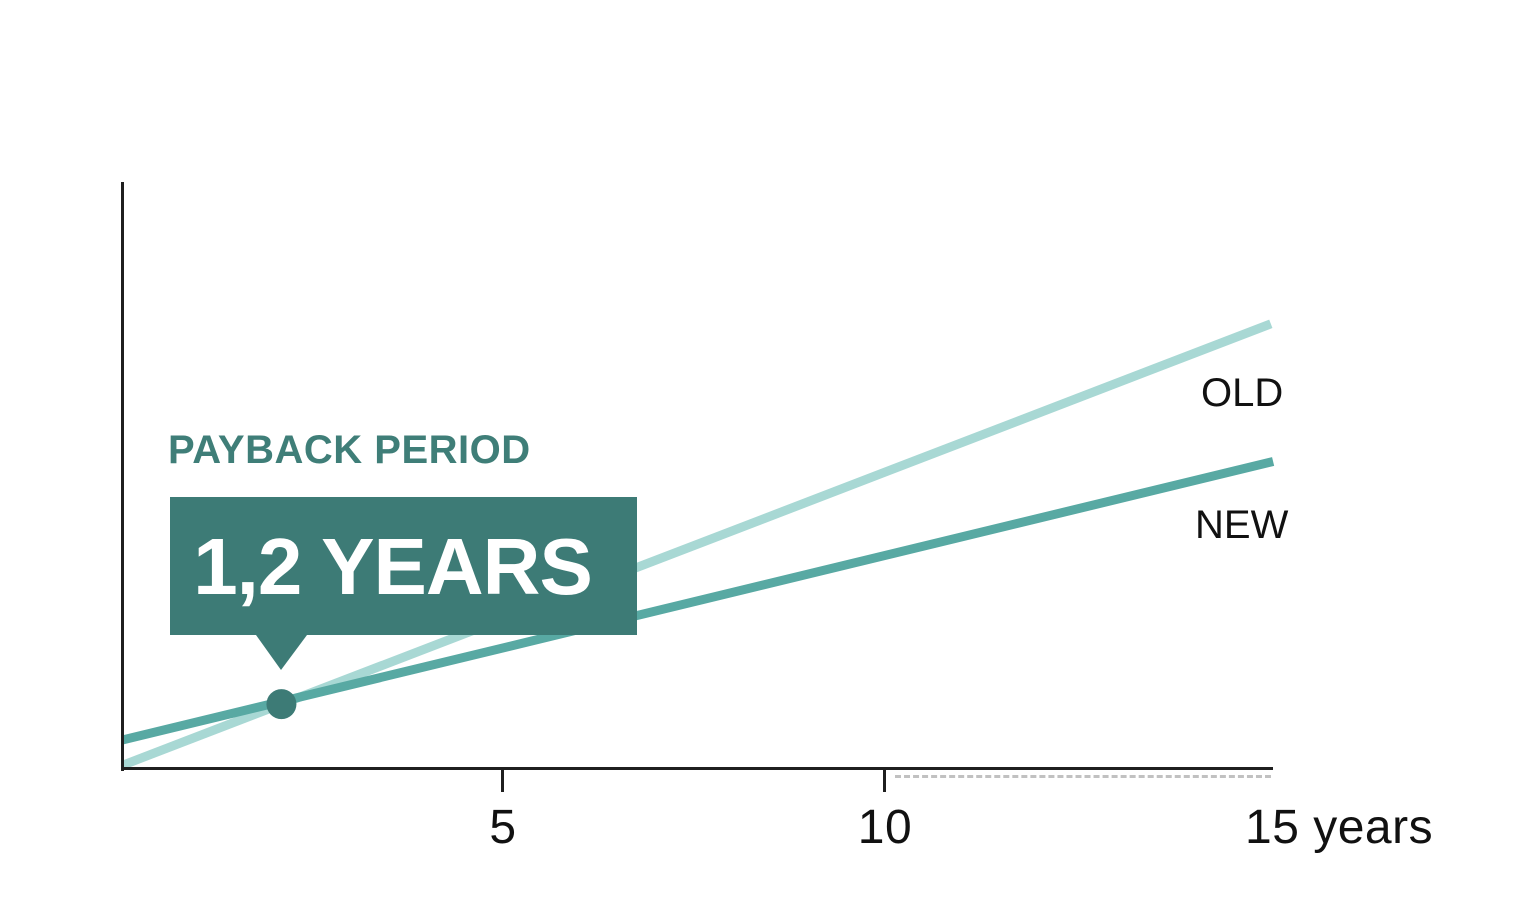  Describe the element at coordinates (1242, 393) in the screenshot. I see `old-series-label: OLD` at that location.